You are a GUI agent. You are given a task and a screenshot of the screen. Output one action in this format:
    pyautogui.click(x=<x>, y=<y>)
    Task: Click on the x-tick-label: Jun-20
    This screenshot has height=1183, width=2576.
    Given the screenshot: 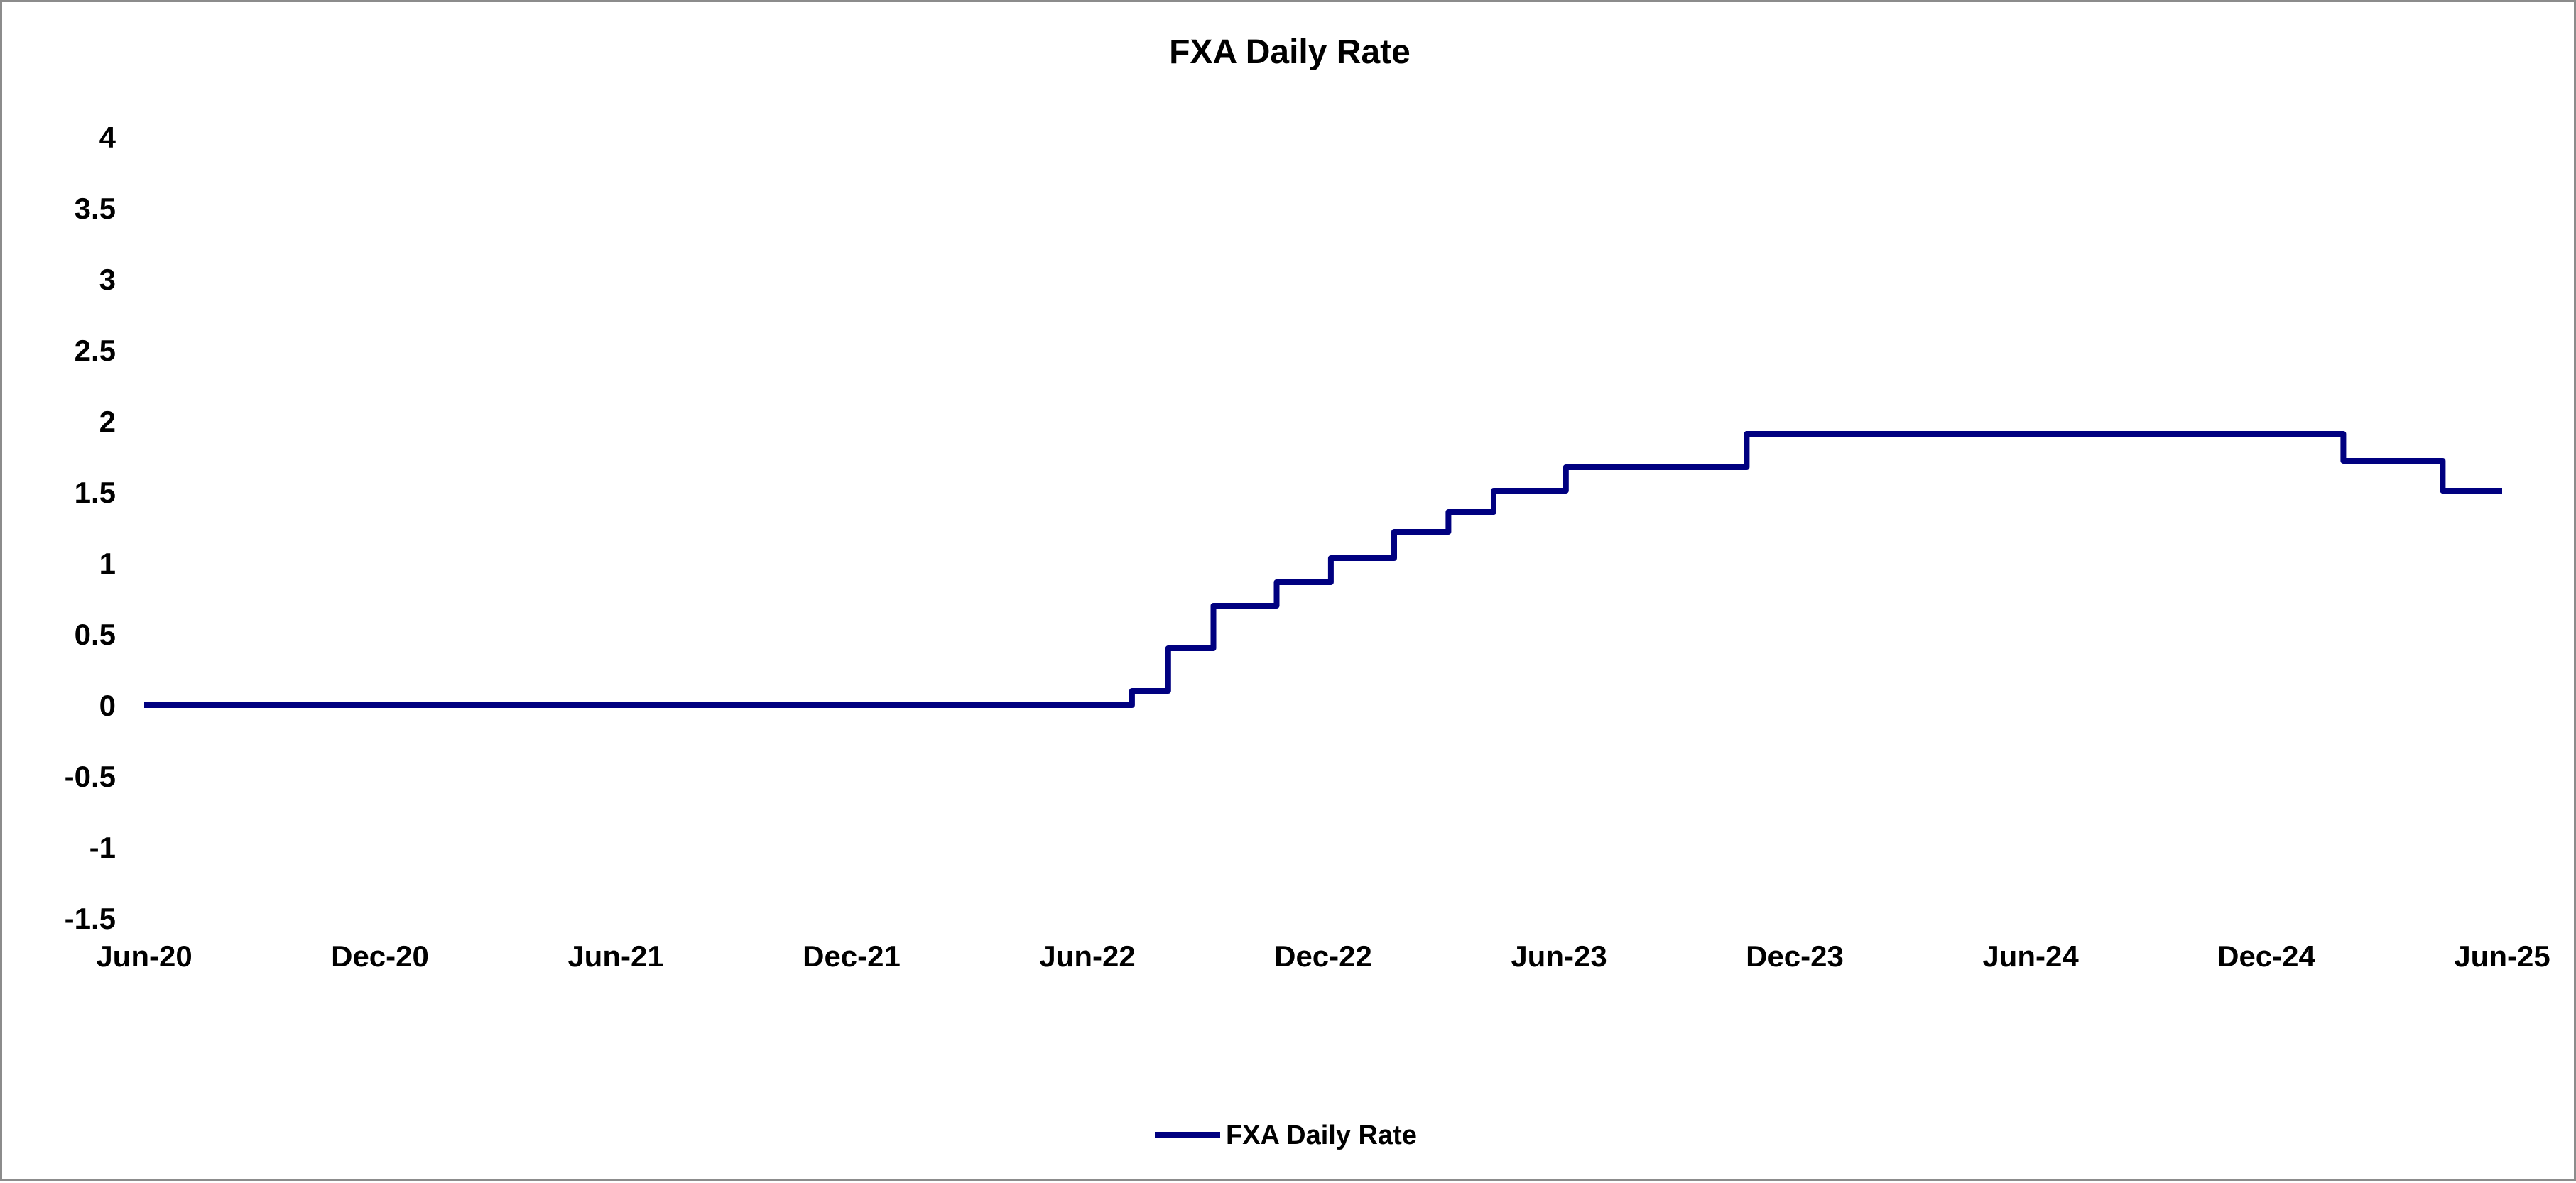 What is the action you would take?
    pyautogui.click(x=144, y=956)
    